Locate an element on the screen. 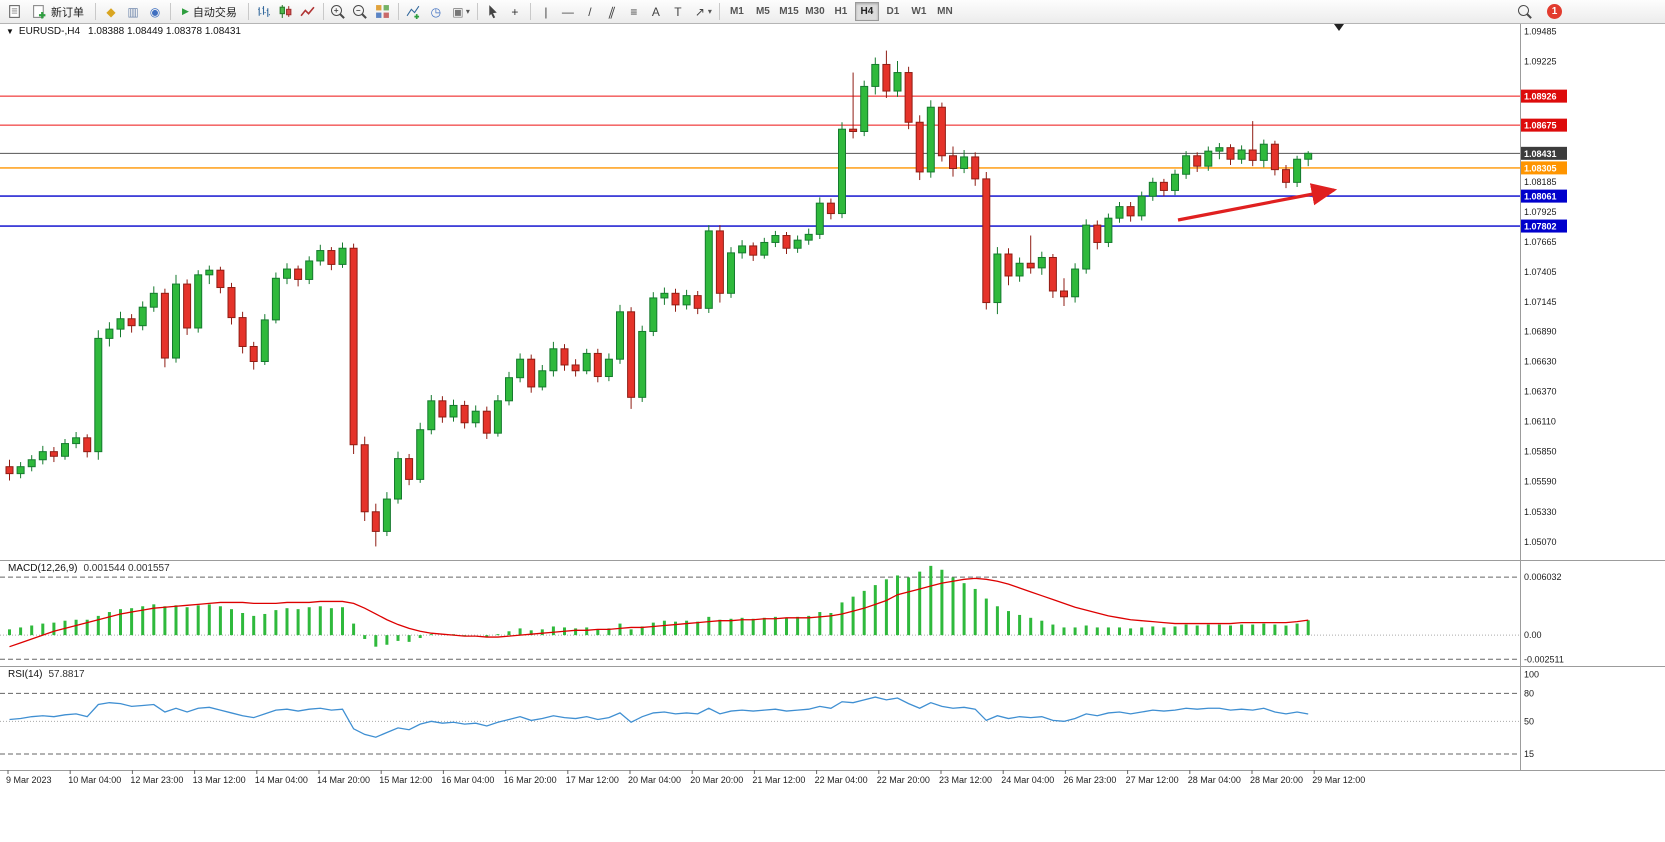  time-axis-label: 24 Mar 04:00 is located at coordinates (1027, 780).